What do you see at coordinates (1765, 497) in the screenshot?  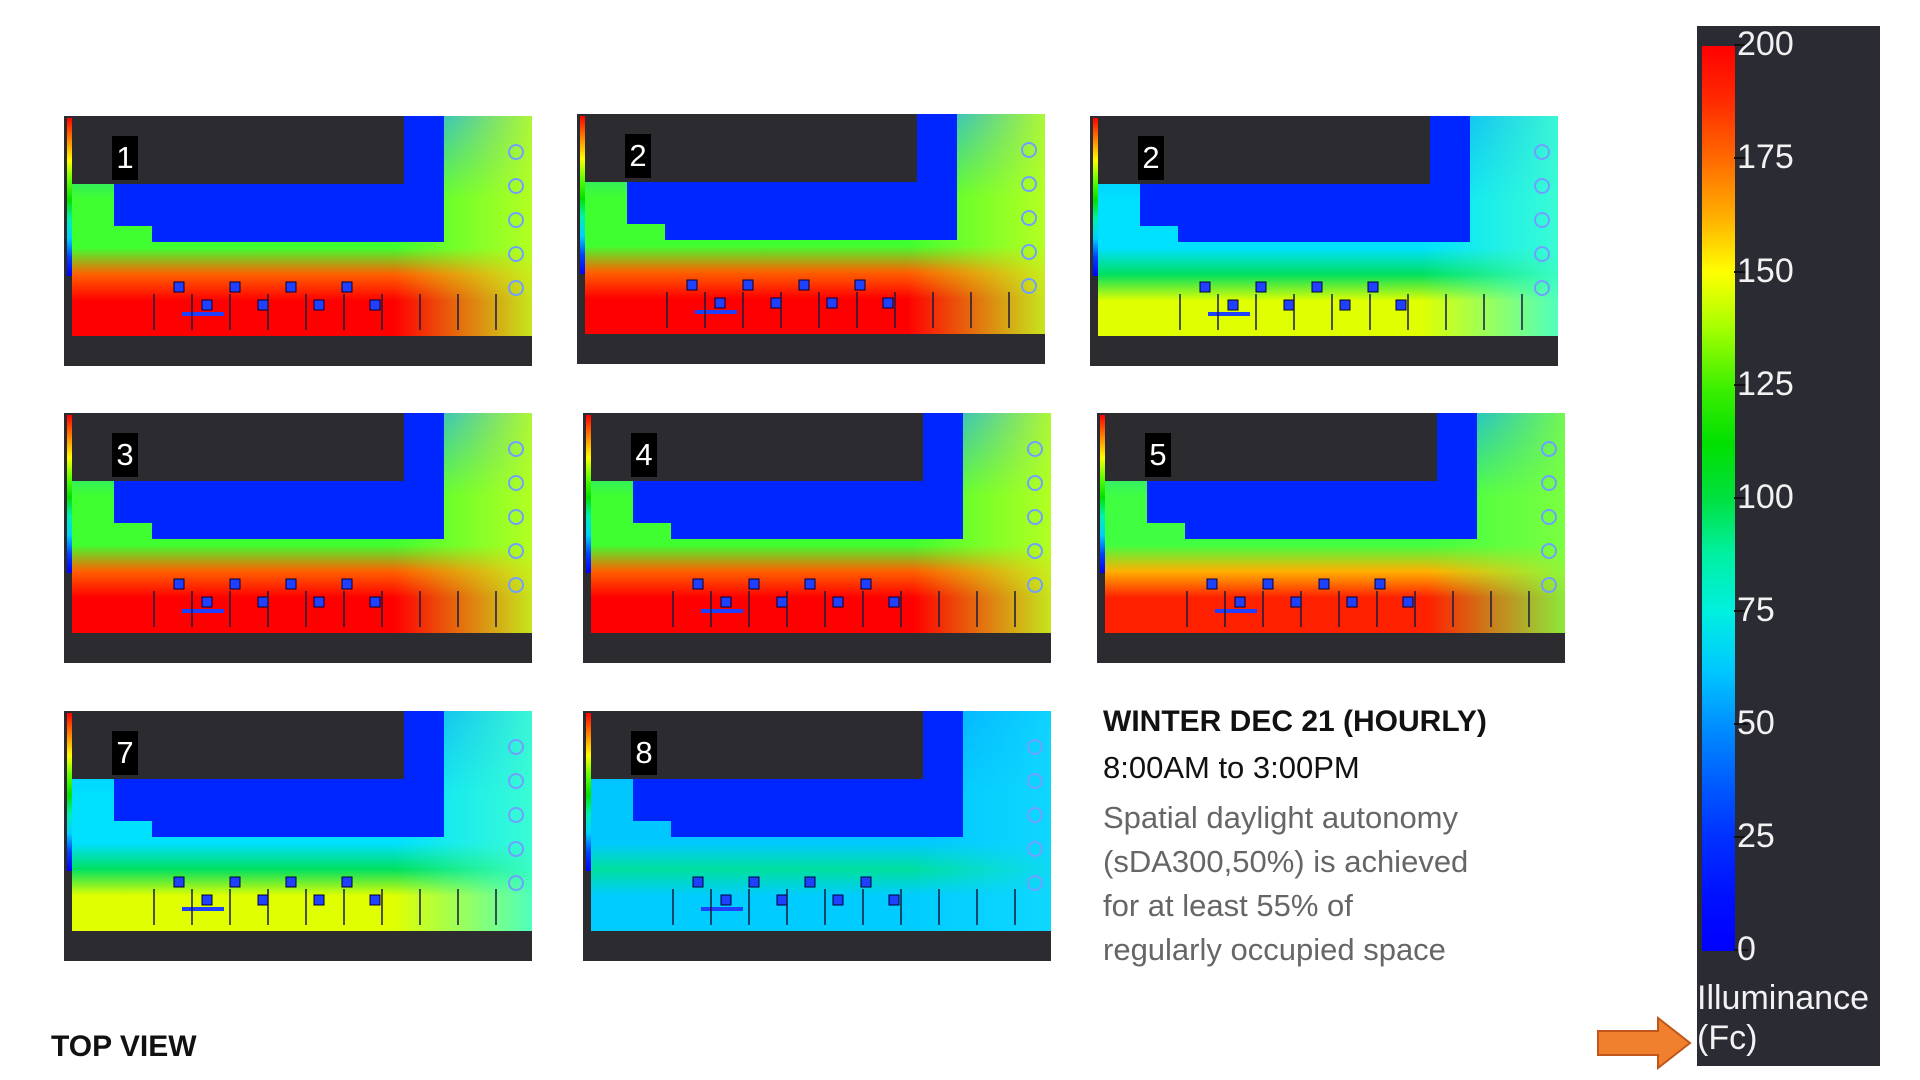 I see `legend-value: 100` at bounding box center [1765, 497].